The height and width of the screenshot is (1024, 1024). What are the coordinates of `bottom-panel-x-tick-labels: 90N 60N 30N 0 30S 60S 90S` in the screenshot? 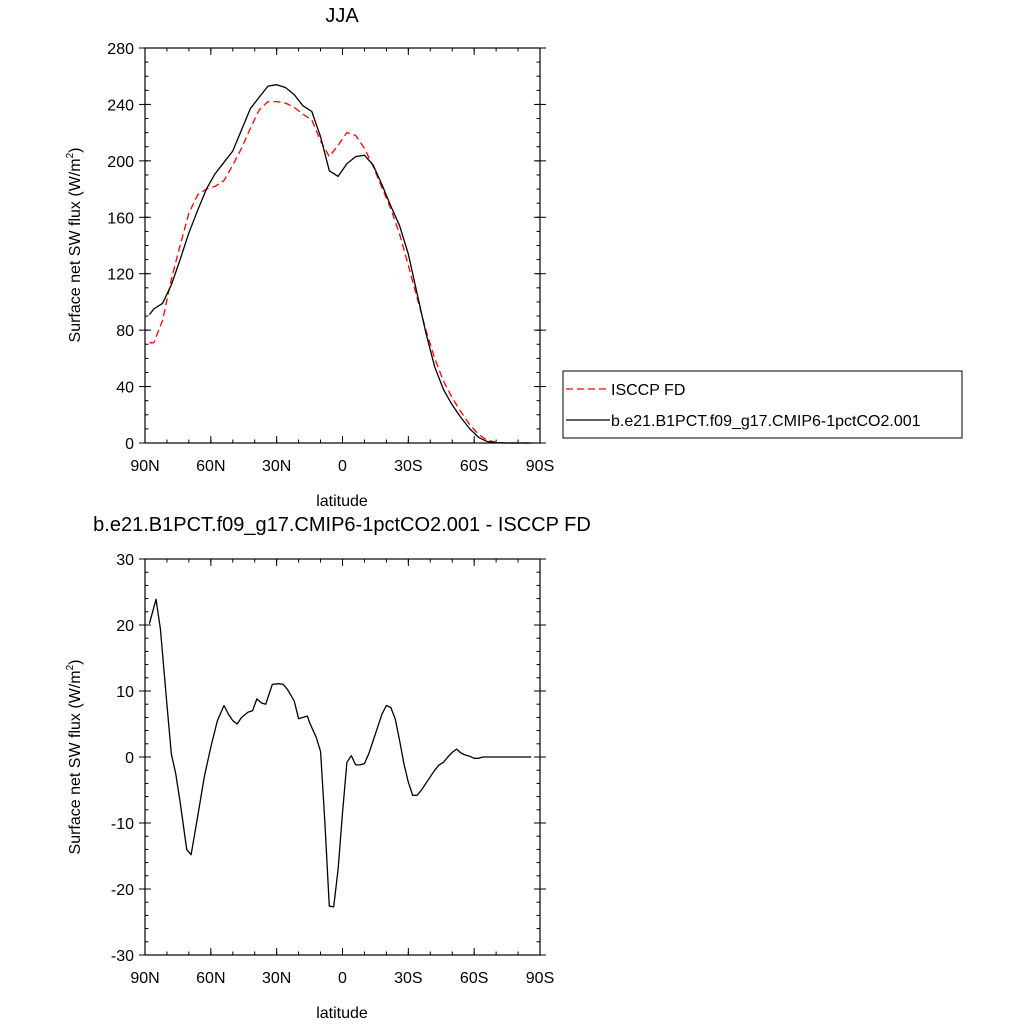 It's located at (342, 978).